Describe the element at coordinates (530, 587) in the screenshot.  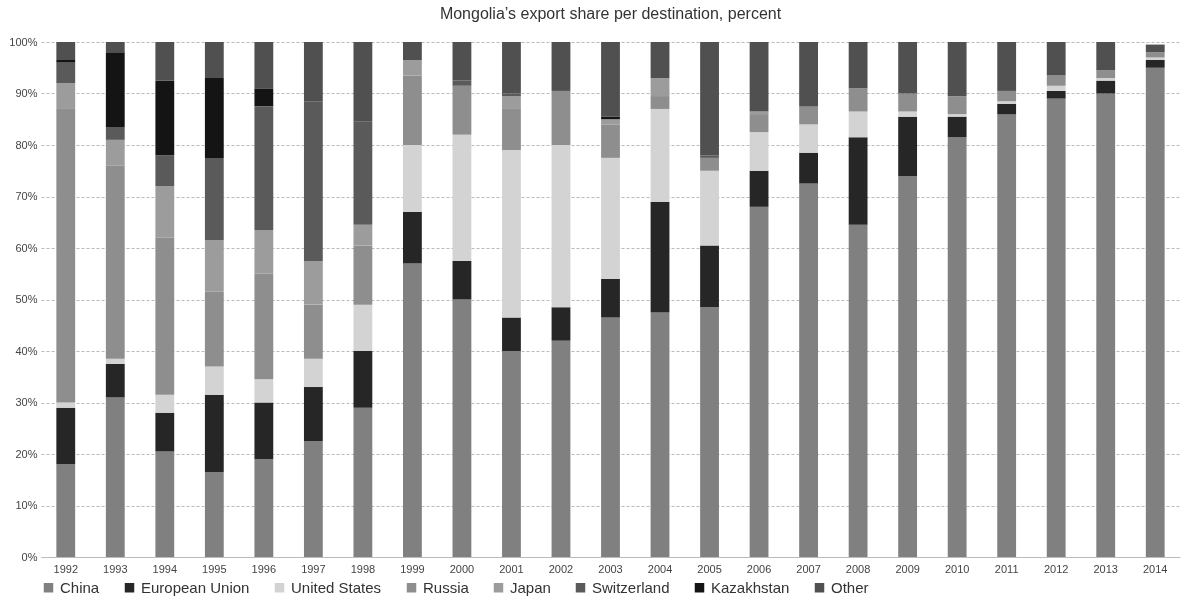
I see `legend-label: Japan` at that location.